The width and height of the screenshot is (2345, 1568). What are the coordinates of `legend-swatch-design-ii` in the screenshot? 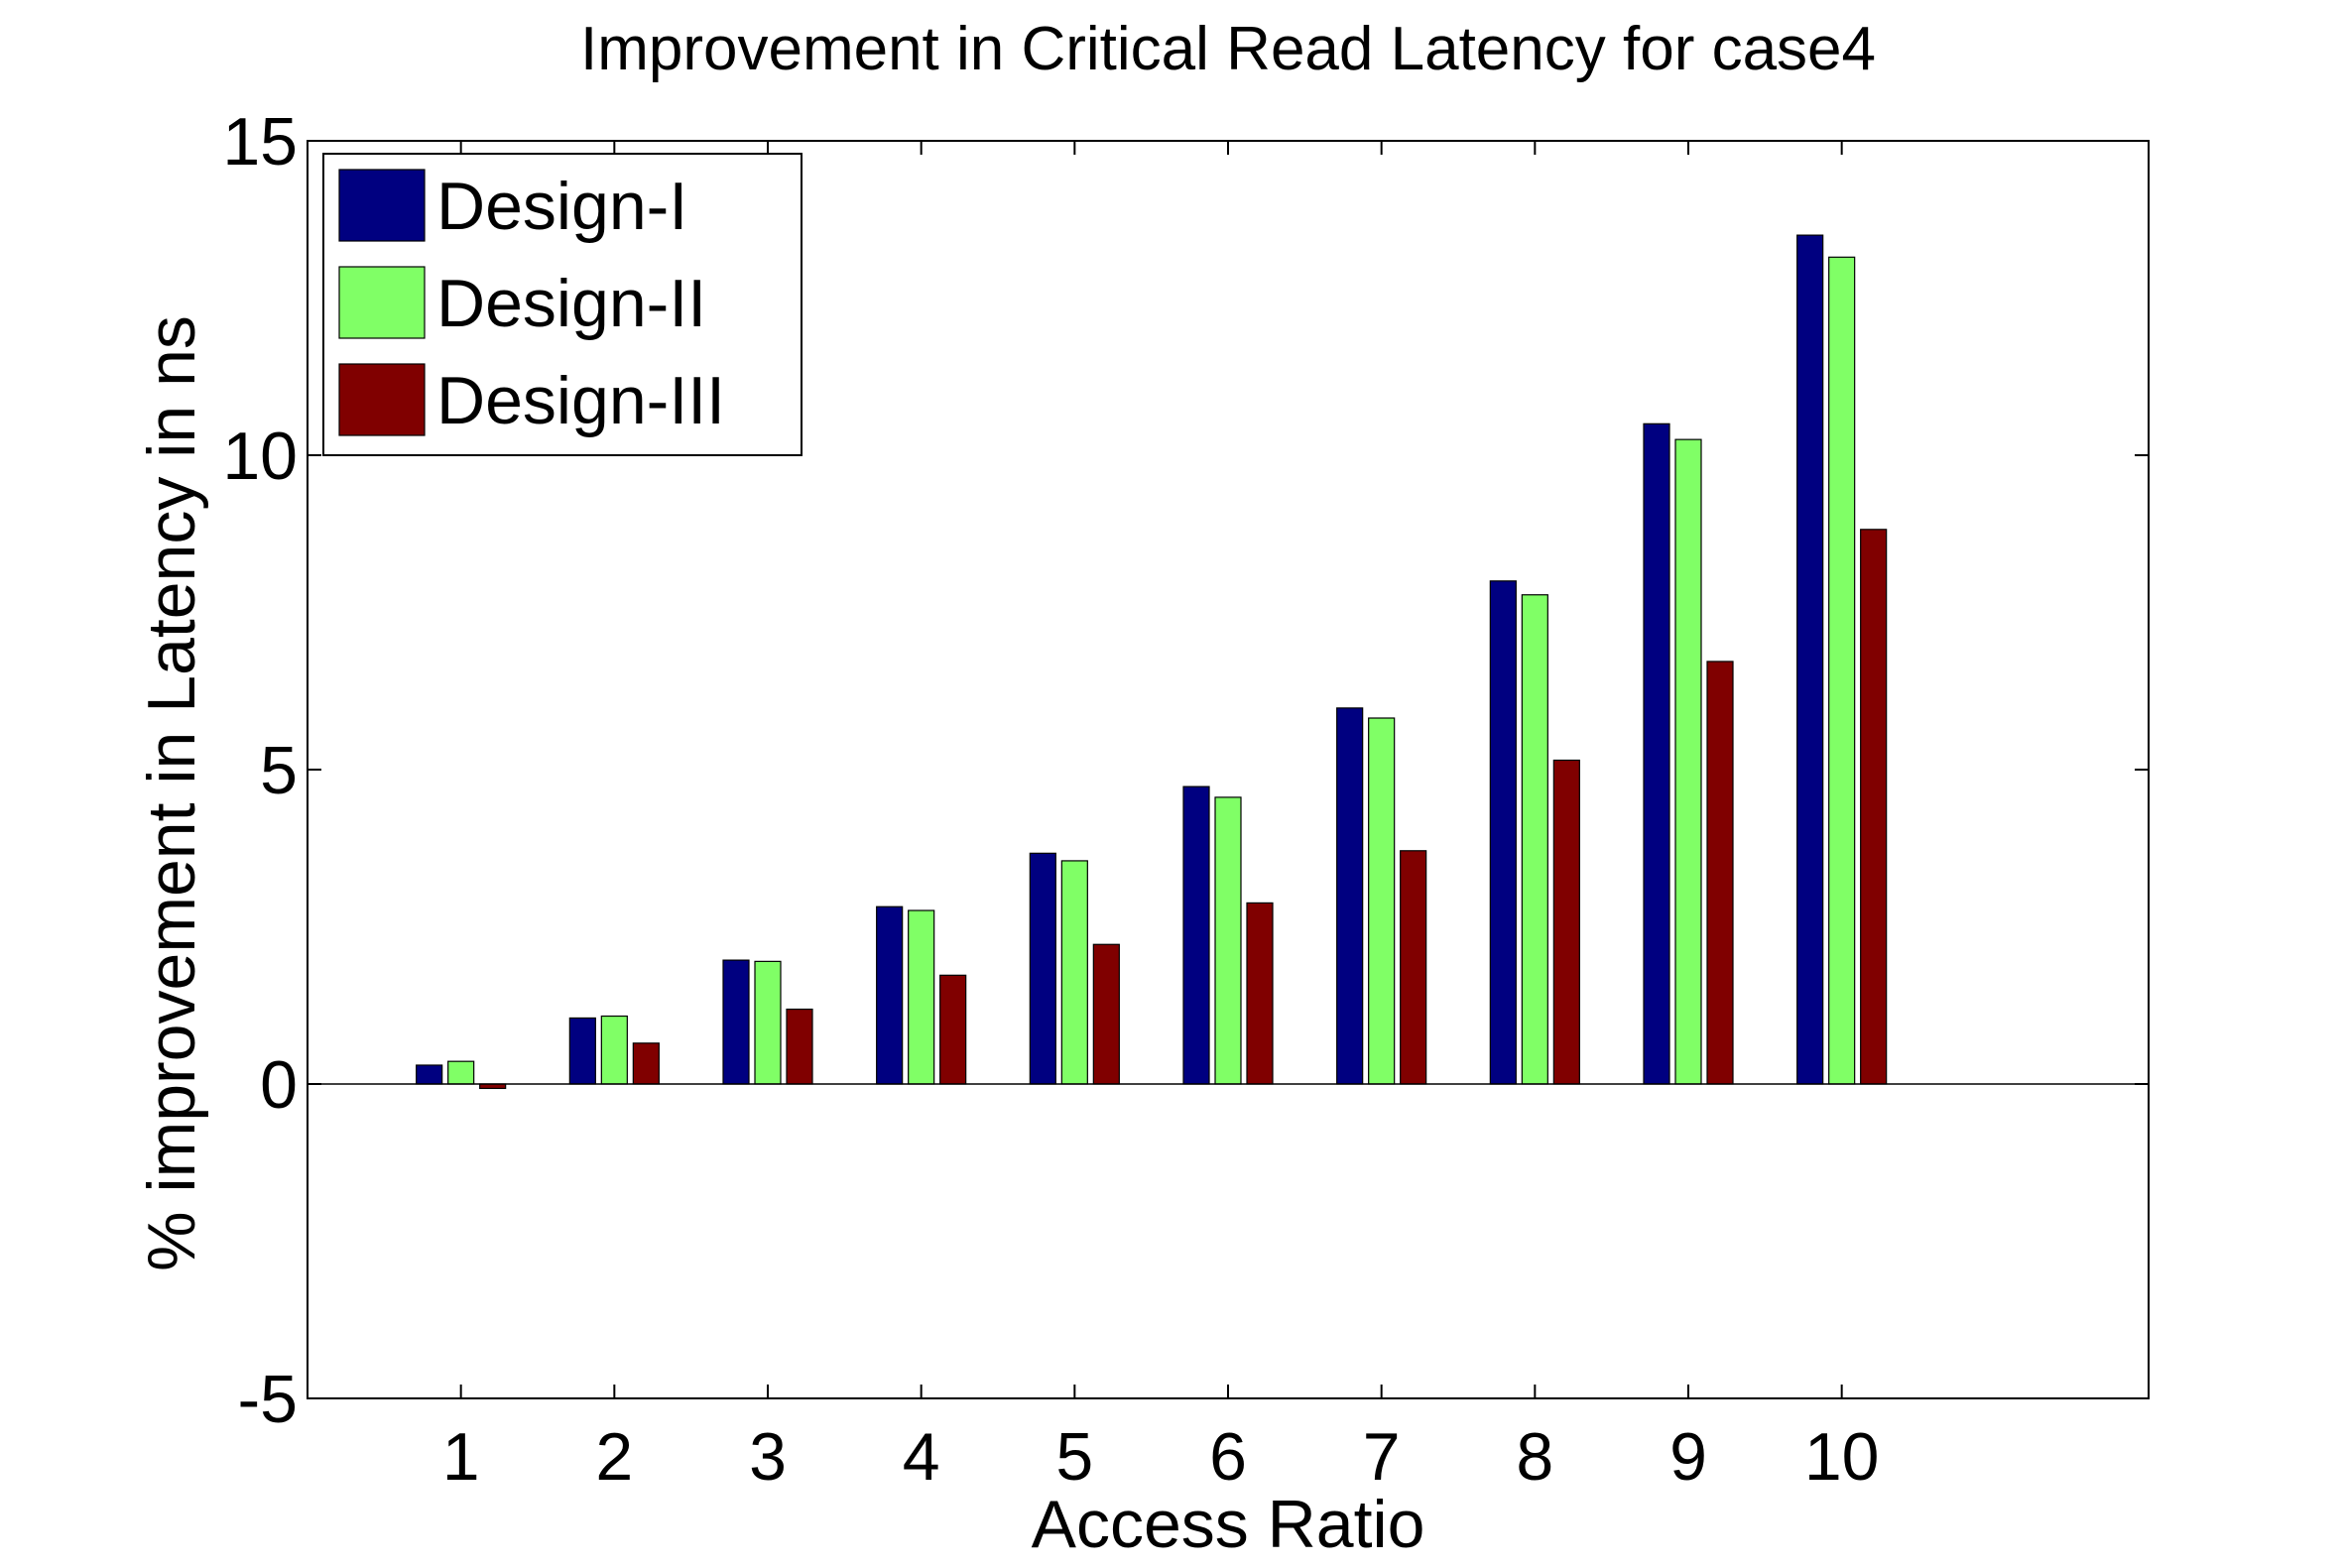 It's located at (382, 302).